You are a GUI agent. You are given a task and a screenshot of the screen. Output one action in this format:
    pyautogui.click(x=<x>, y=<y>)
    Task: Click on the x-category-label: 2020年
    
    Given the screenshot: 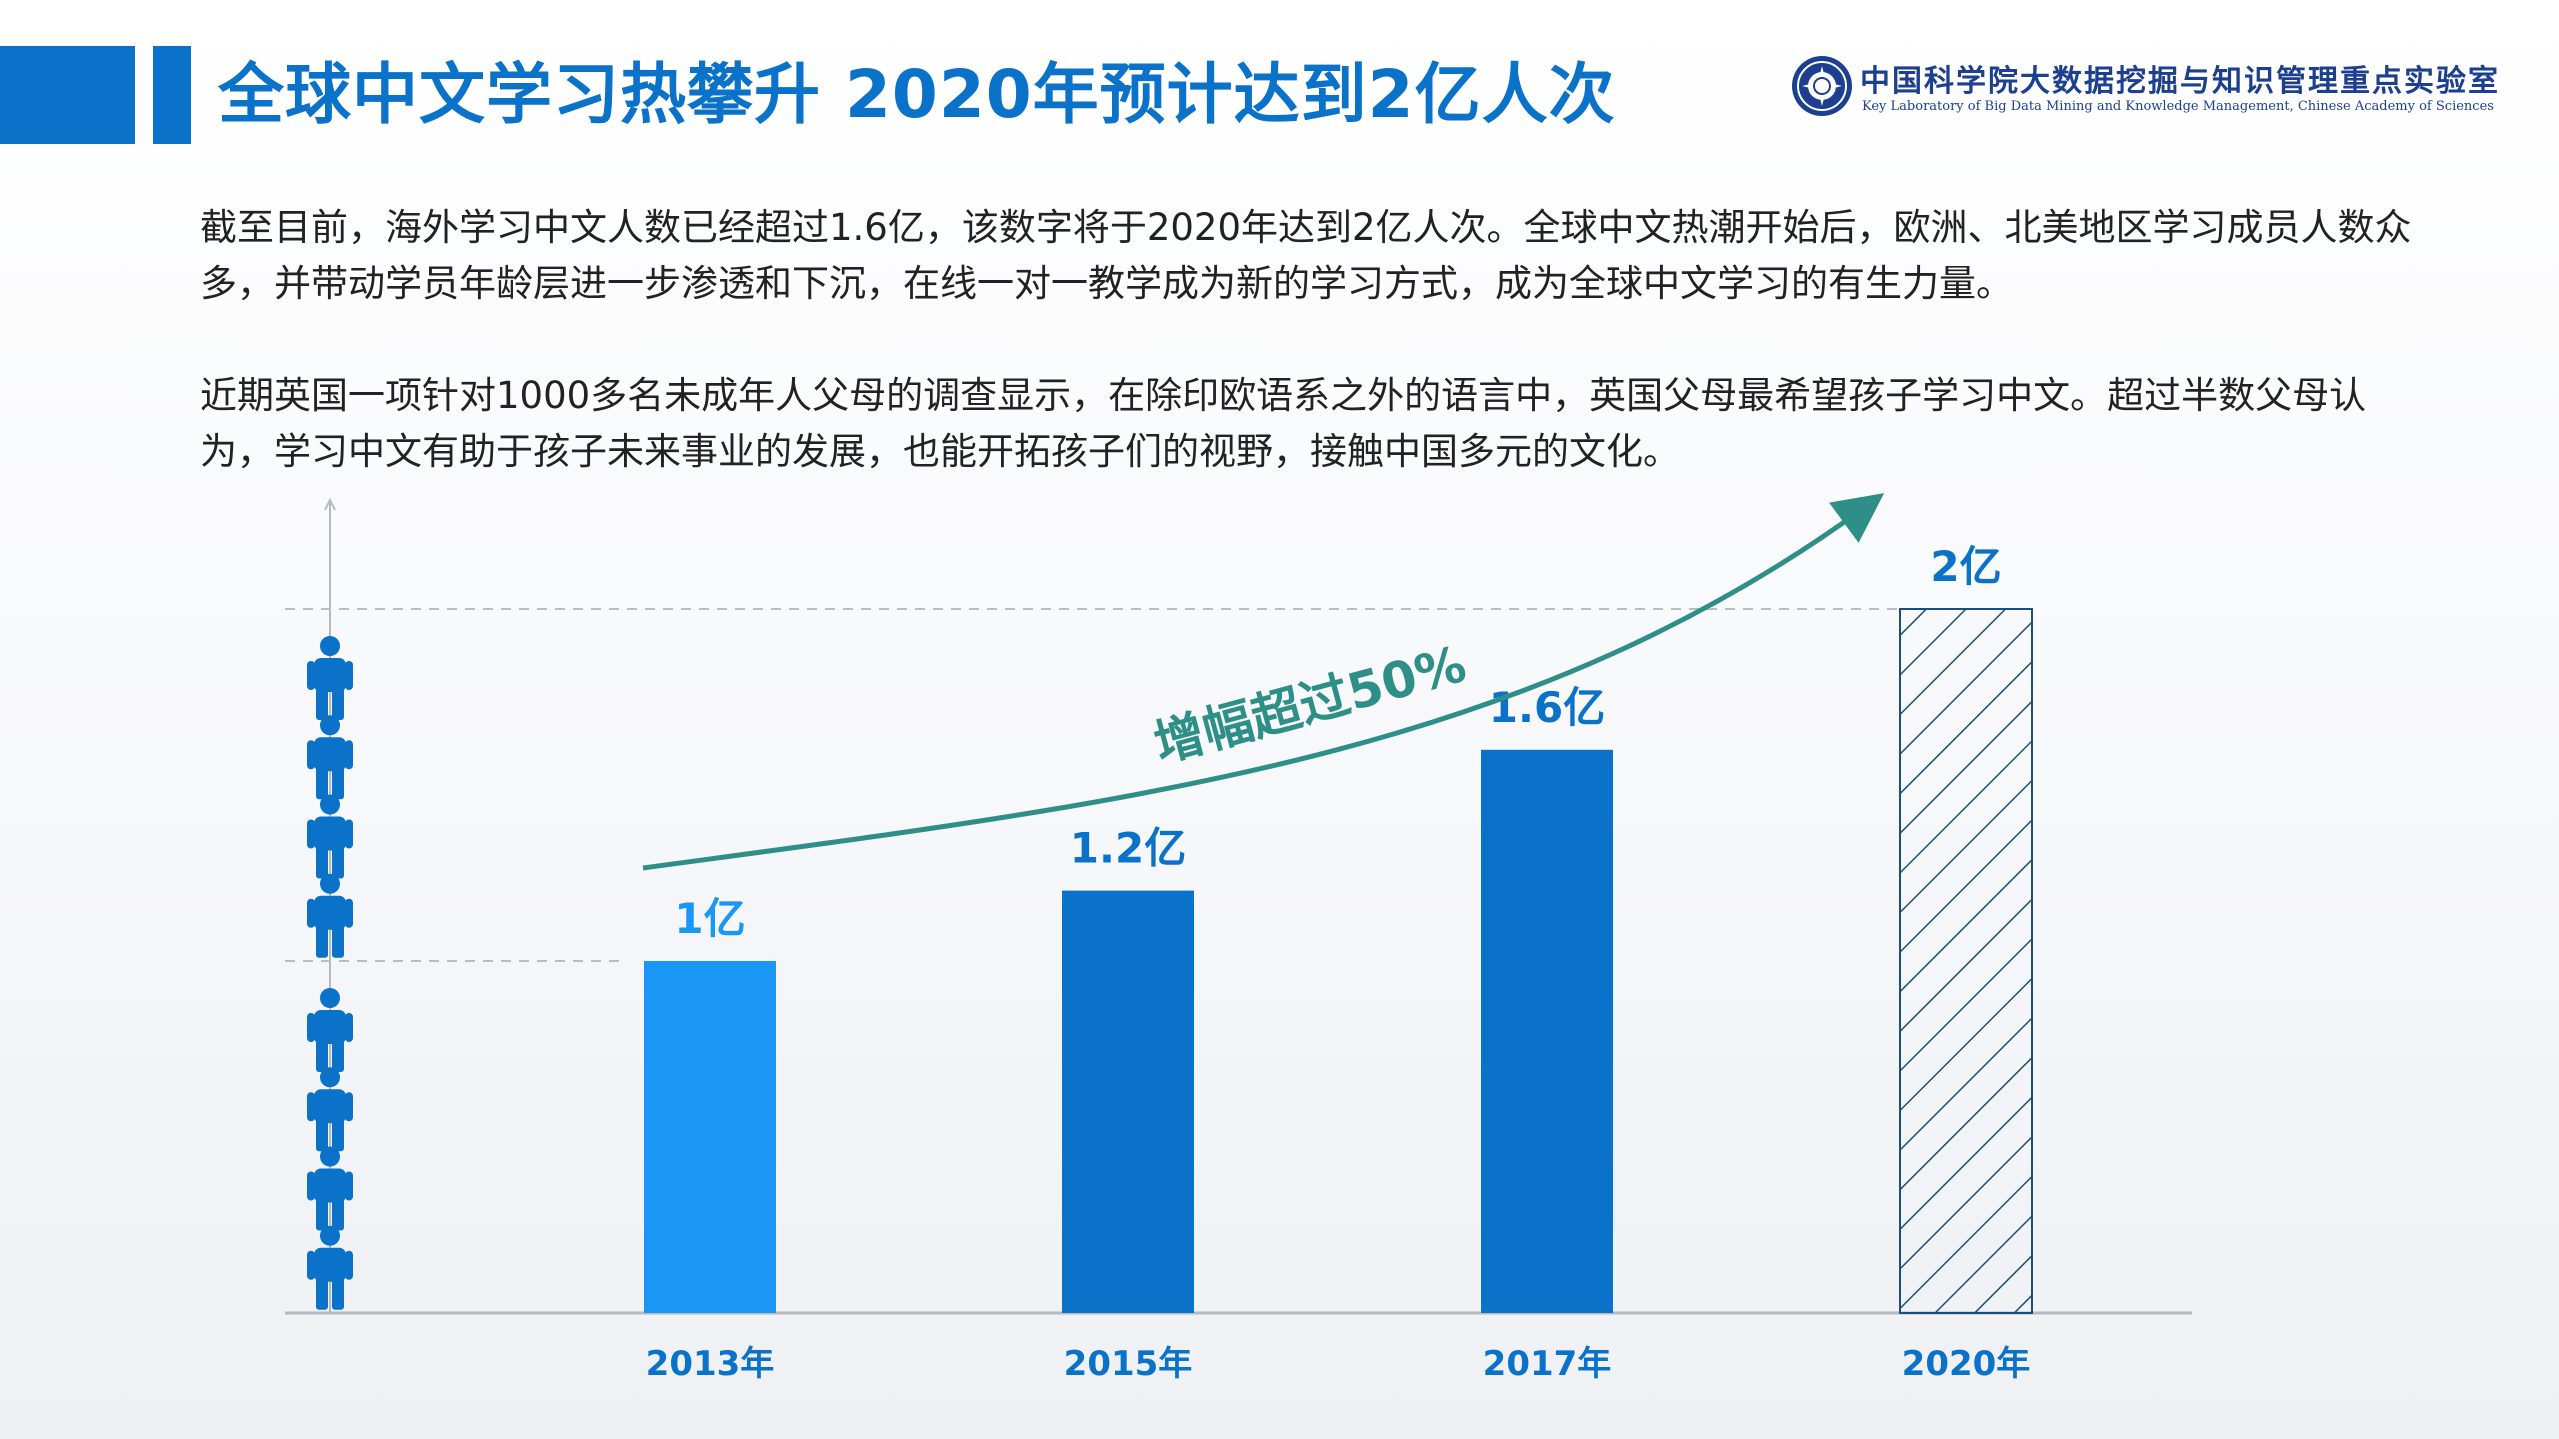 What is the action you would take?
    pyautogui.click(x=1966, y=1364)
    